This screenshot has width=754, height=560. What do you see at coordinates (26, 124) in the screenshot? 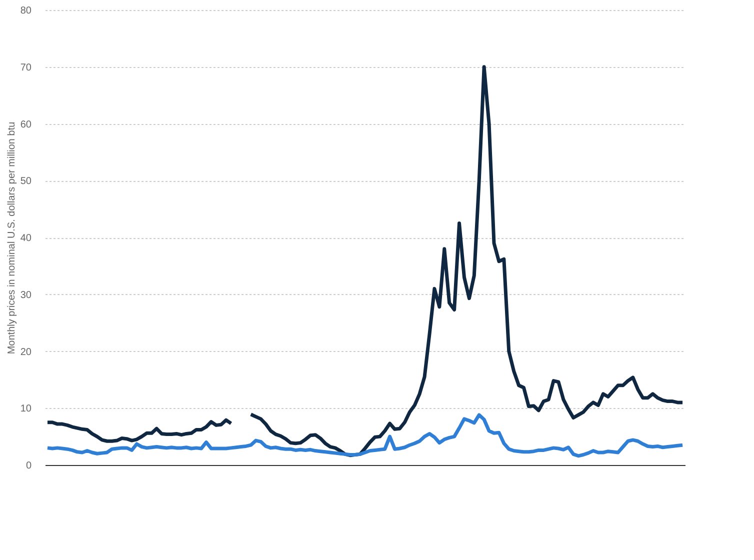
I see `y-tick-label: 60` at bounding box center [26, 124].